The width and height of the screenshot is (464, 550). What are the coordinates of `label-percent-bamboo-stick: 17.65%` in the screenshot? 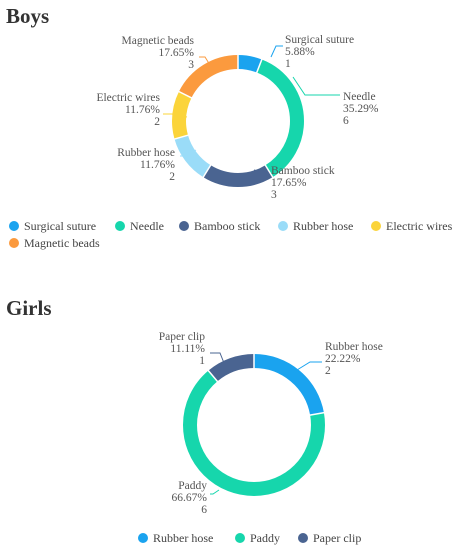 It's located at (289, 183).